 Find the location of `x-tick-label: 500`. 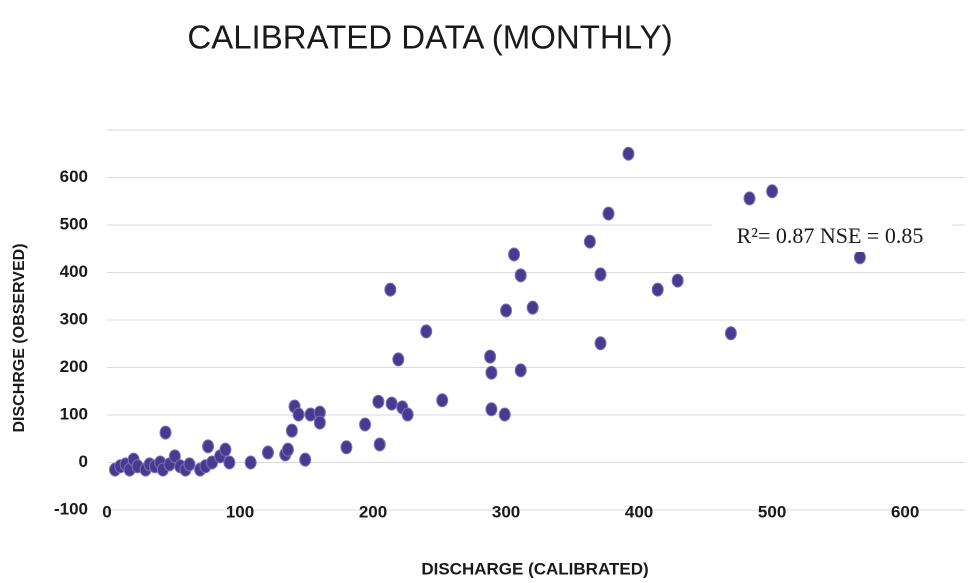

x-tick-label: 500 is located at coordinates (772, 511).